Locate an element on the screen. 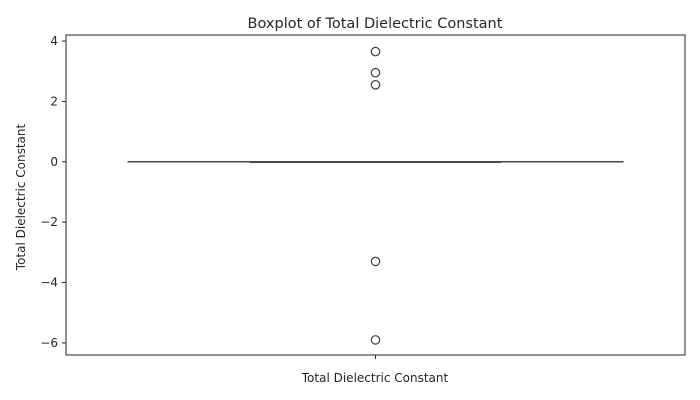 This screenshot has height=400, width=700. y-tick-label: −6 is located at coordinates (49, 343).